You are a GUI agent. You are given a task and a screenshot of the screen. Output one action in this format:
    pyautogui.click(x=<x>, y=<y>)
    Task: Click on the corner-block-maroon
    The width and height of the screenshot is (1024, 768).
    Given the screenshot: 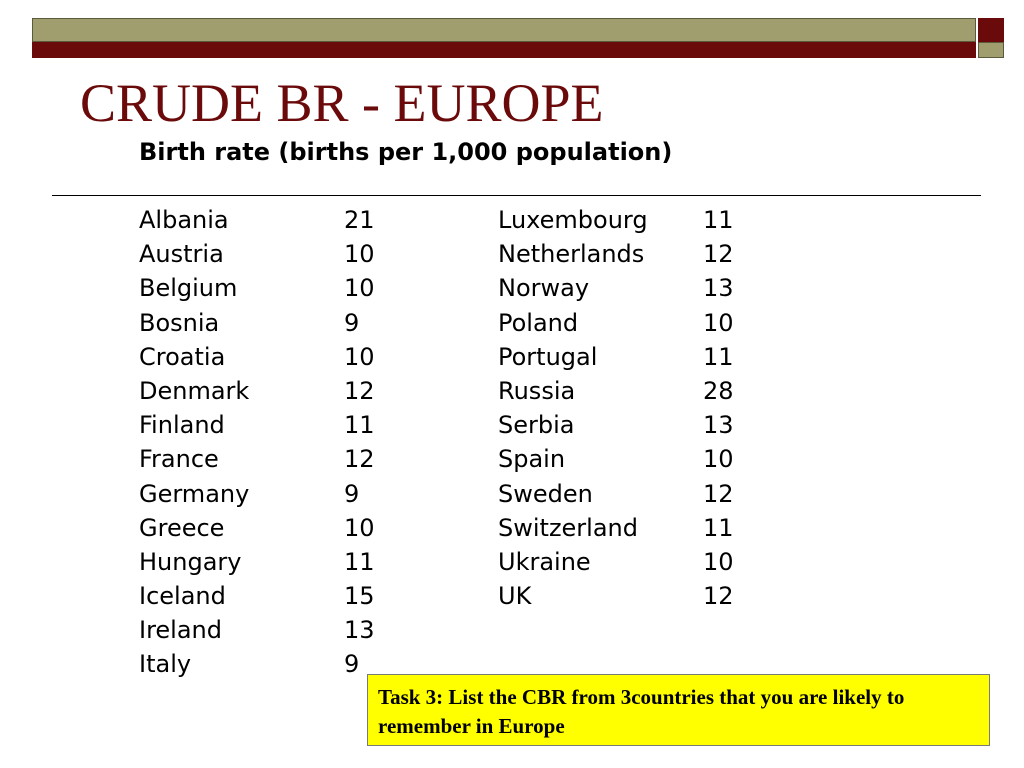 What is the action you would take?
    pyautogui.click(x=991, y=30)
    